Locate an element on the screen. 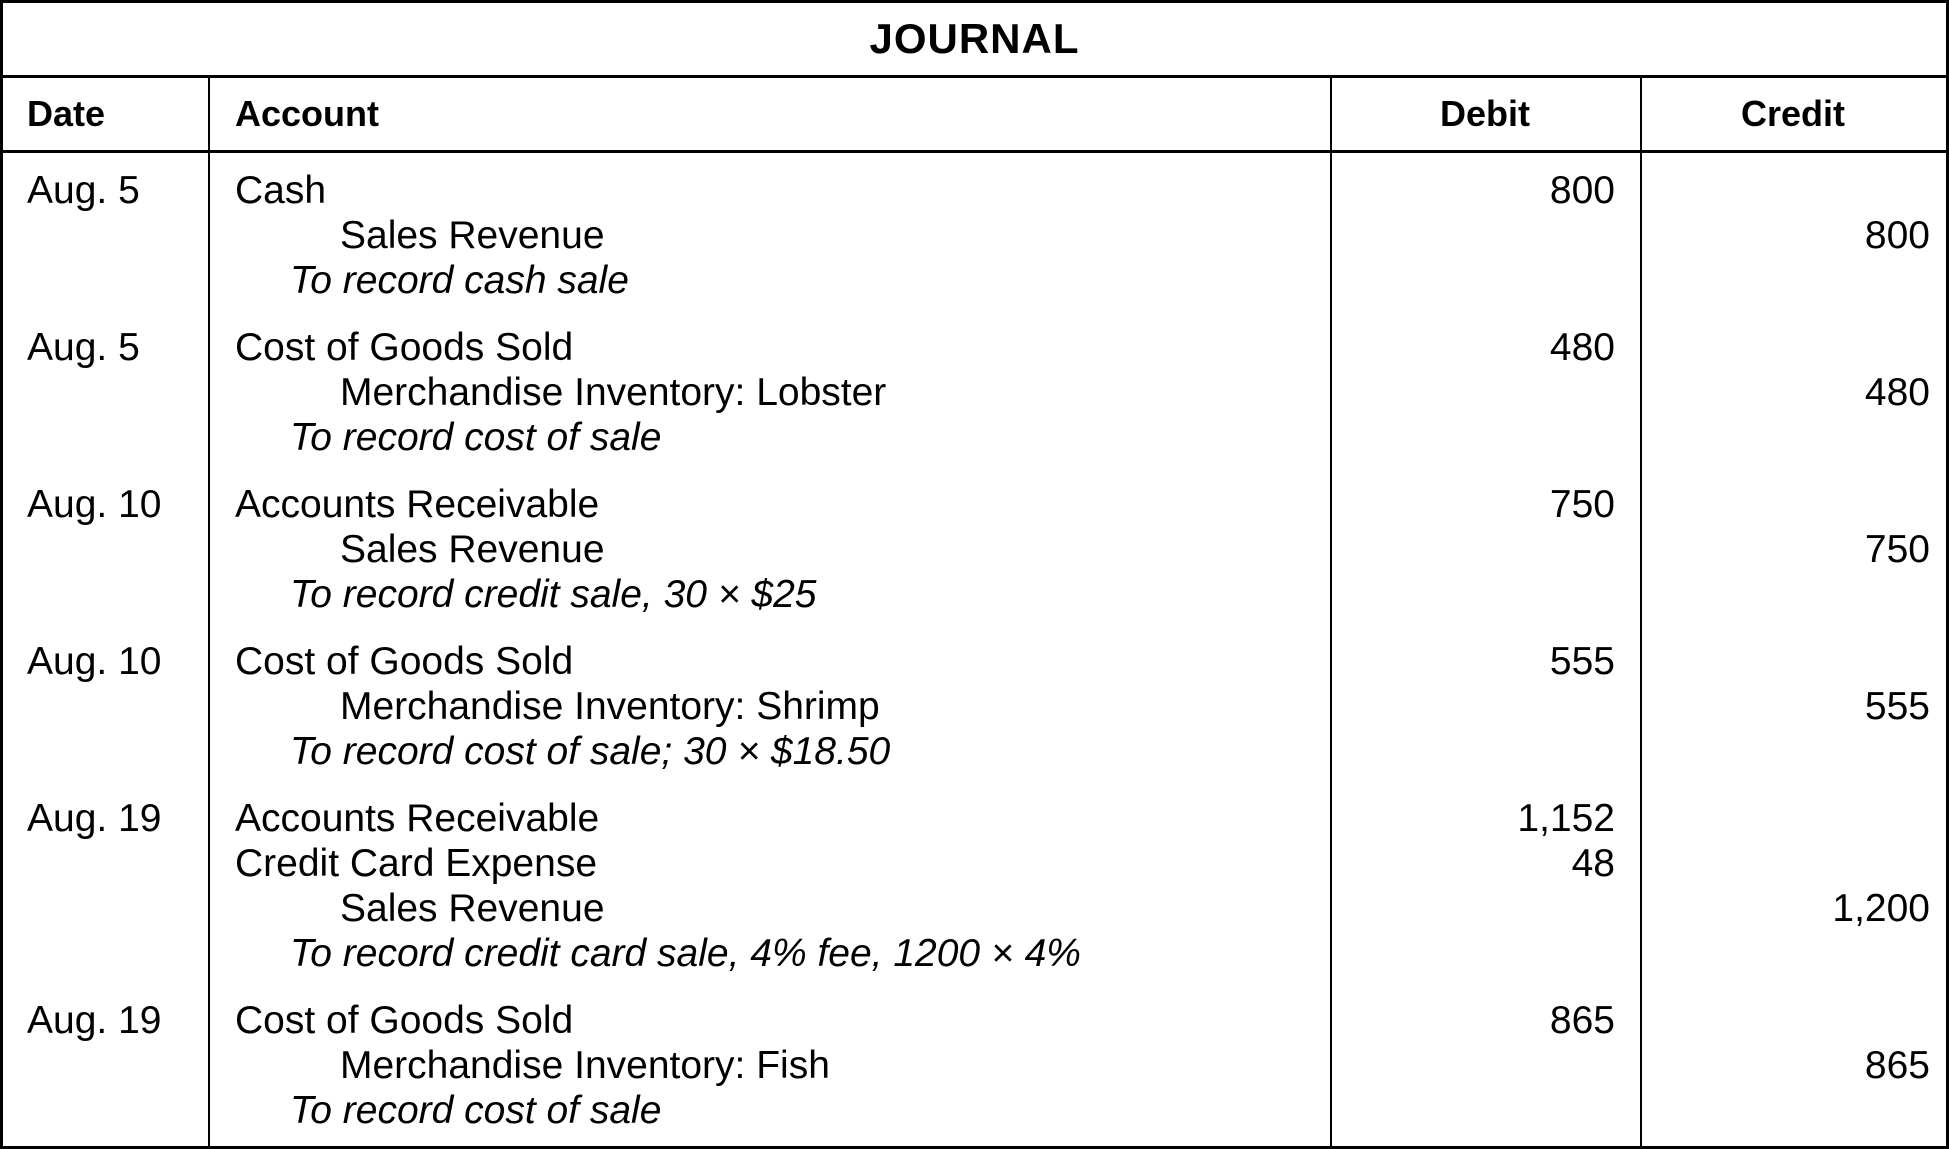 This screenshot has width=1949, height=1149. entry-account-debit: Credit Card Expense is located at coordinates (416, 863).